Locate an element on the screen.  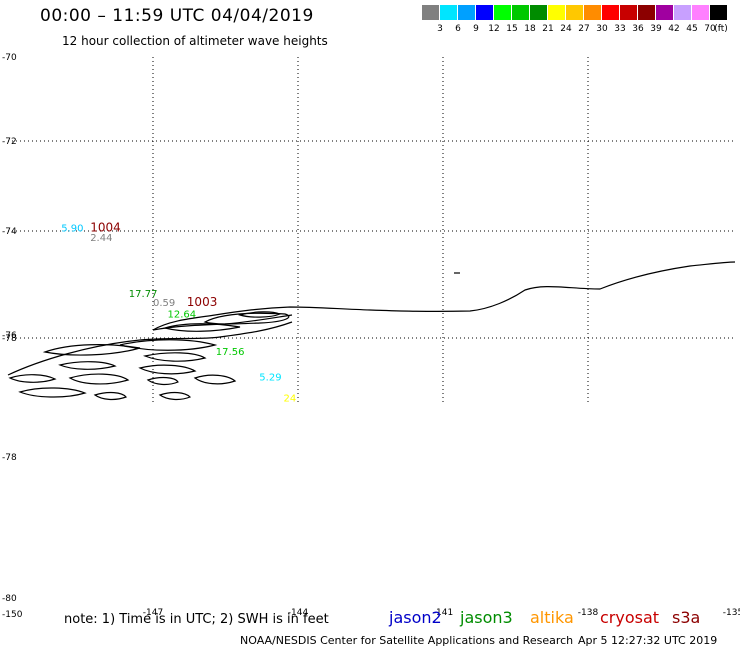
wave-height-label: 17.77 is located at coordinates (143, 294).